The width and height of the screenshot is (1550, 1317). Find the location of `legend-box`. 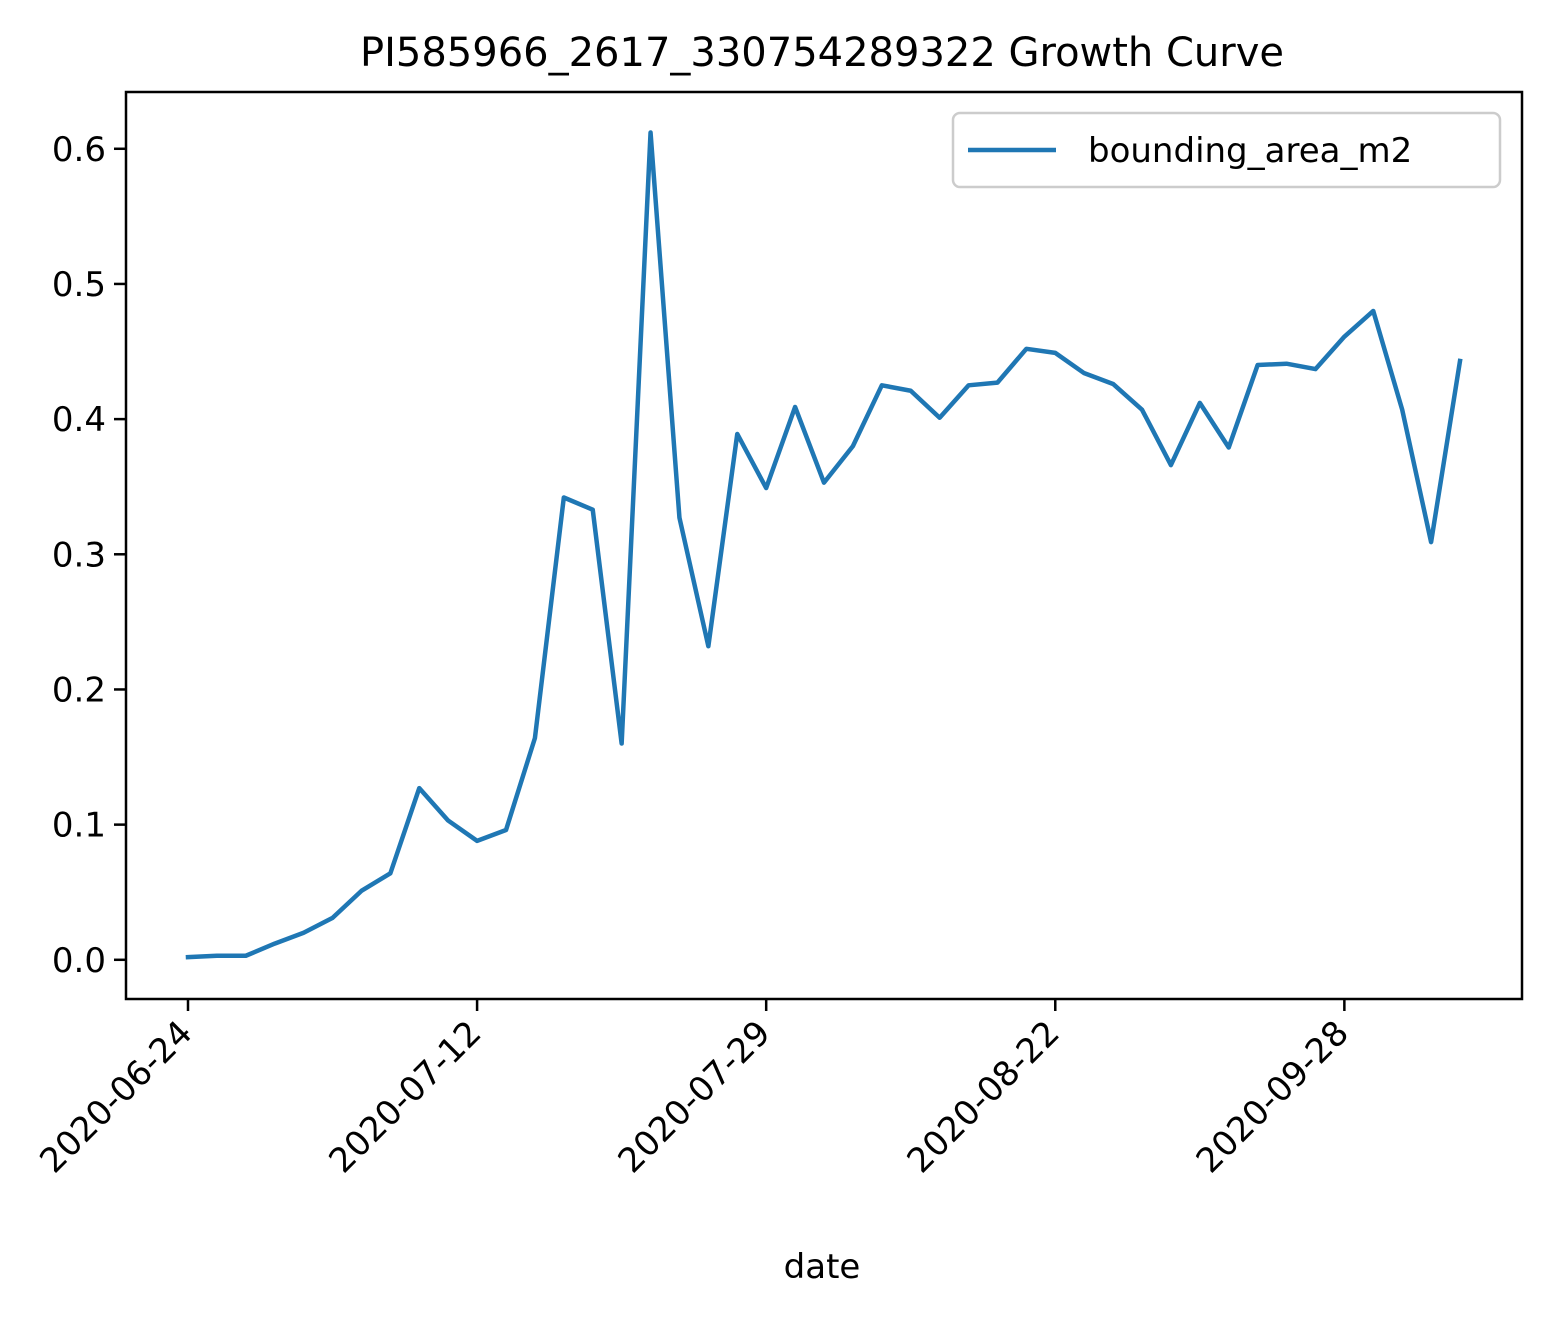

legend-box is located at coordinates (1226, 150).